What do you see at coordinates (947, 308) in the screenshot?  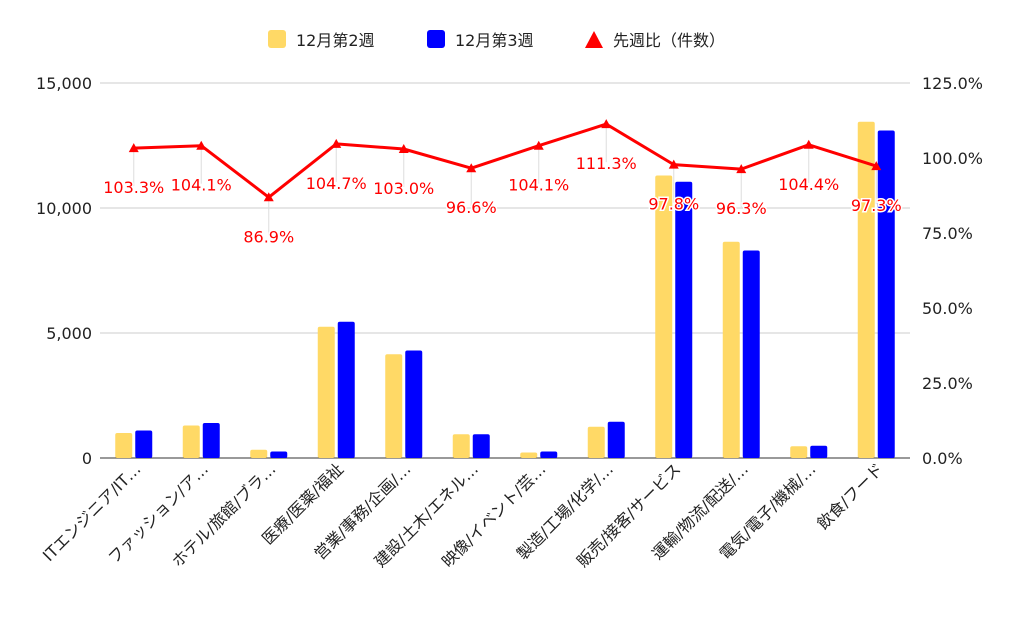 I see `y-right-tick-label: 50.0%` at bounding box center [947, 308].